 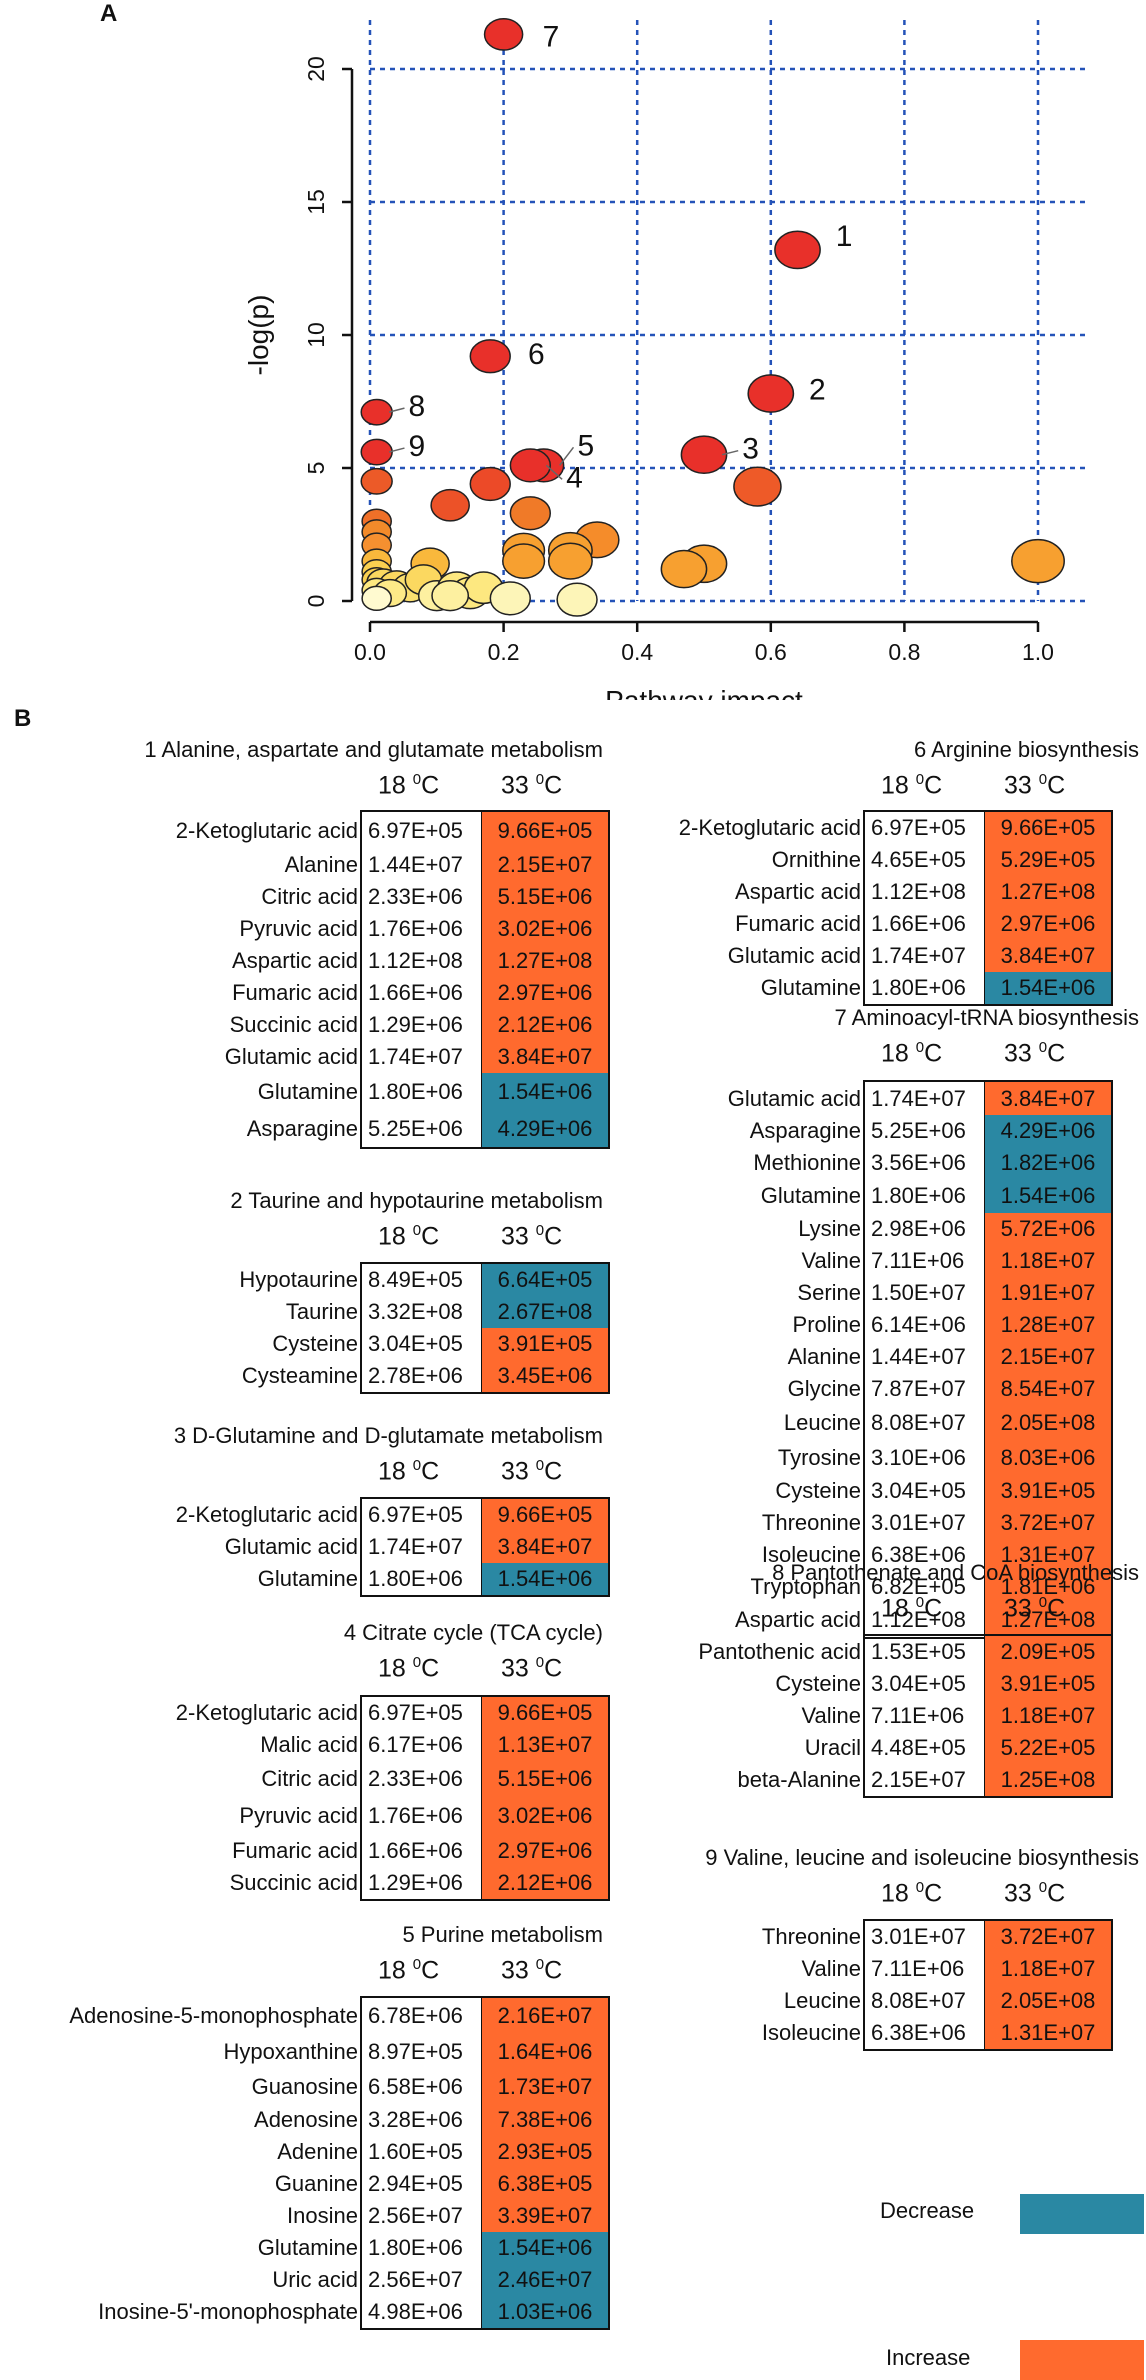 What do you see at coordinates (422, 1851) in the screenshot?
I see `value-18c: 1.66E+06` at bounding box center [422, 1851].